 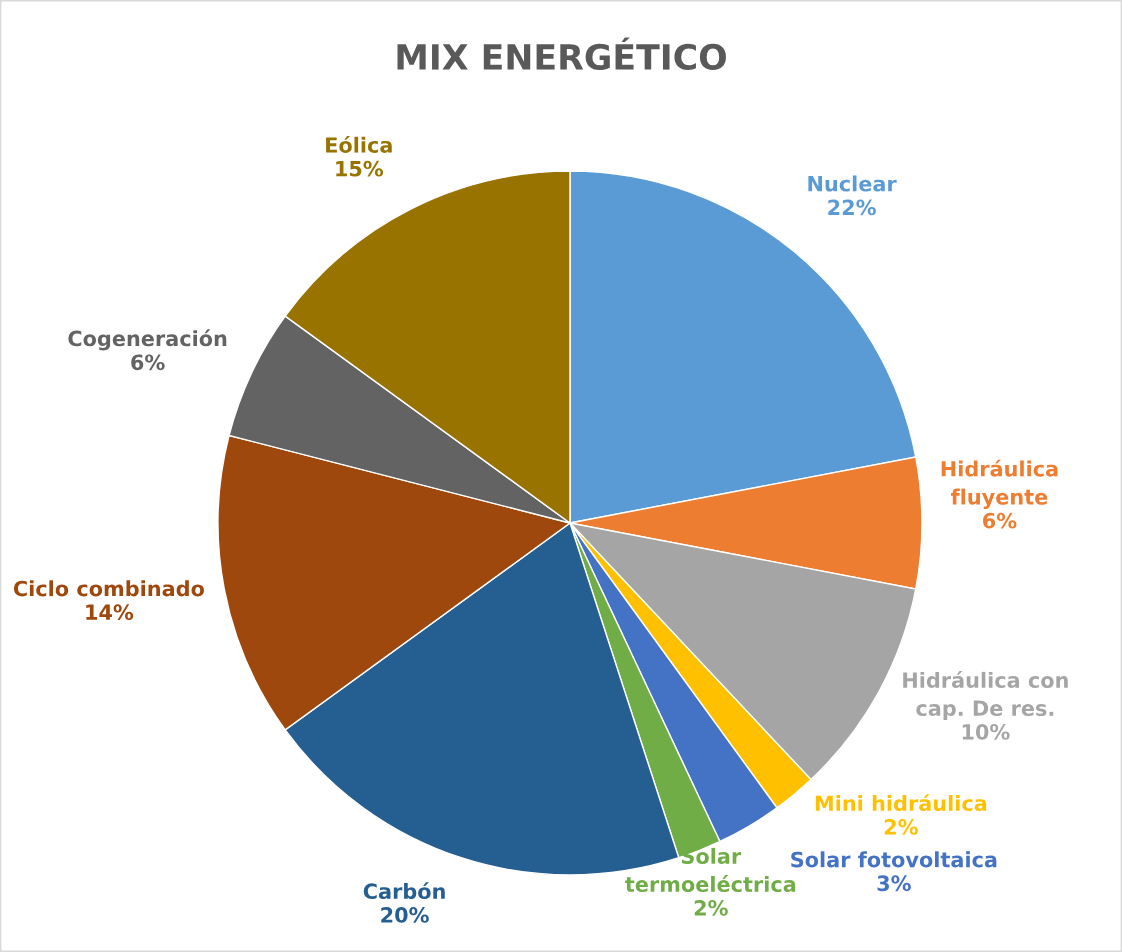 I want to click on data-label: 22%, so click(x=852, y=207).